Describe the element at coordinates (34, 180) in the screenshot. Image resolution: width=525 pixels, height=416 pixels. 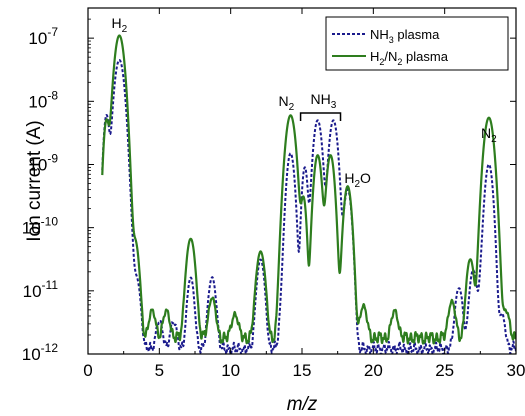
I see `y-axis-title: Ion current (A)` at that location.